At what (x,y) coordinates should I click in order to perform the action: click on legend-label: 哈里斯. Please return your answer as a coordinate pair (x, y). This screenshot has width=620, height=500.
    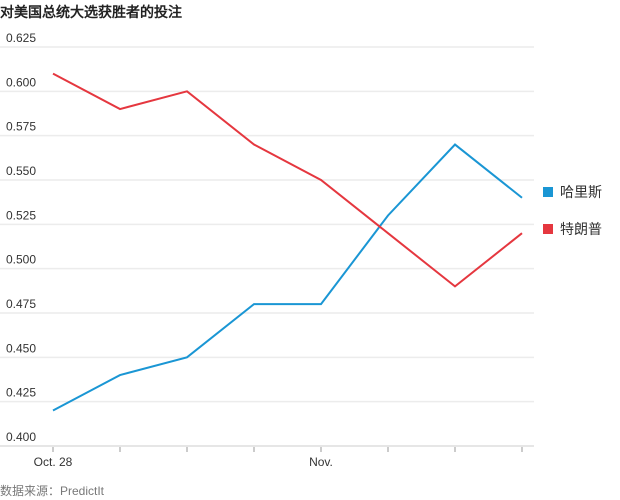
    Looking at the image, I should click on (581, 192).